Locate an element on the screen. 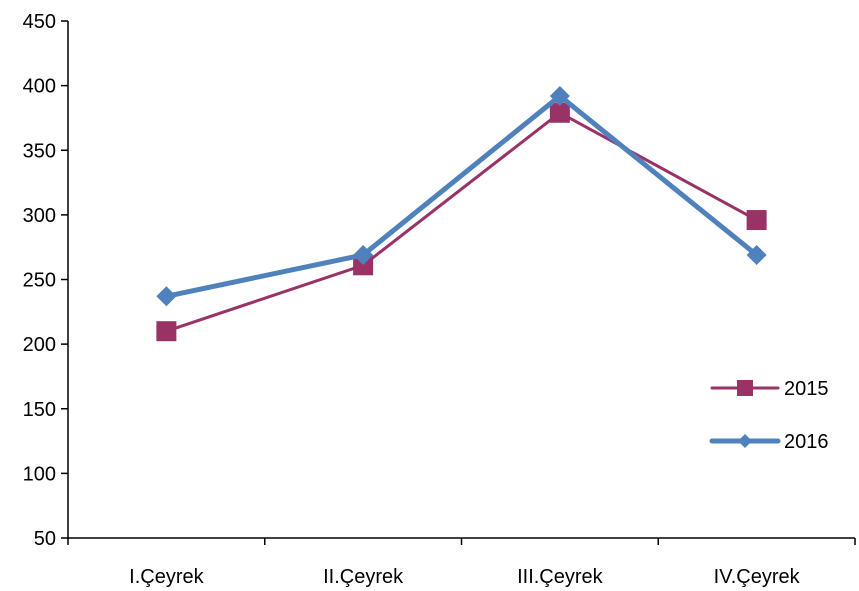  x-tick-label: III.Çeyrek is located at coordinates (560, 577).